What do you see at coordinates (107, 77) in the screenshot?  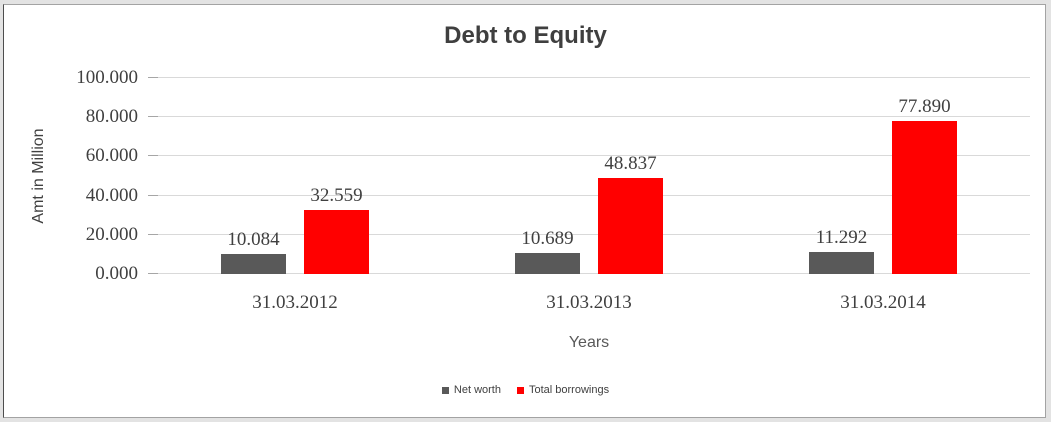 I see `y-axis-tick-label: 100.000` at bounding box center [107, 77].